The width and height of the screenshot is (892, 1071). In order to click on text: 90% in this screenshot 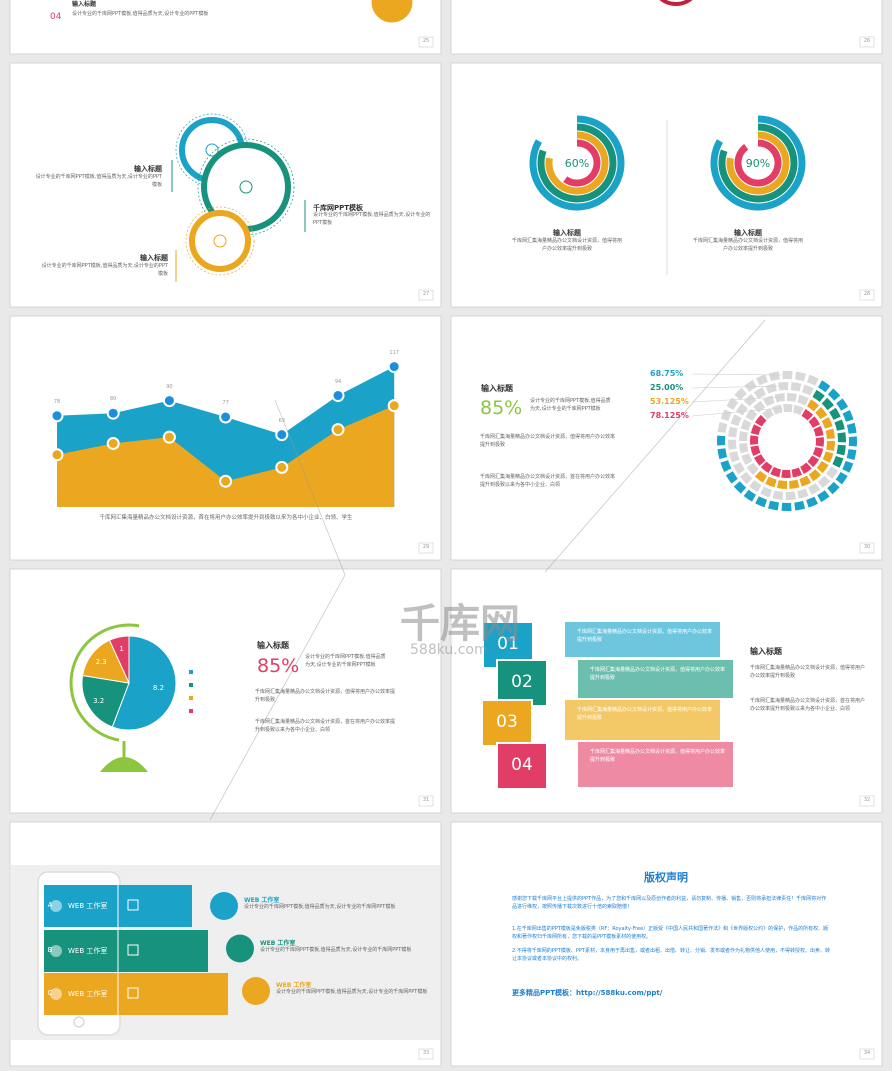, I will do `click(758, 163)`.